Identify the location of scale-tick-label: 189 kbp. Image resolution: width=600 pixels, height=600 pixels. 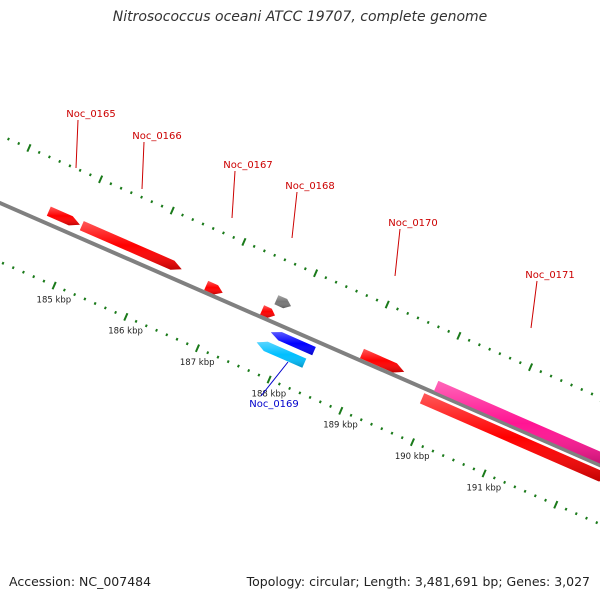
(340, 426).